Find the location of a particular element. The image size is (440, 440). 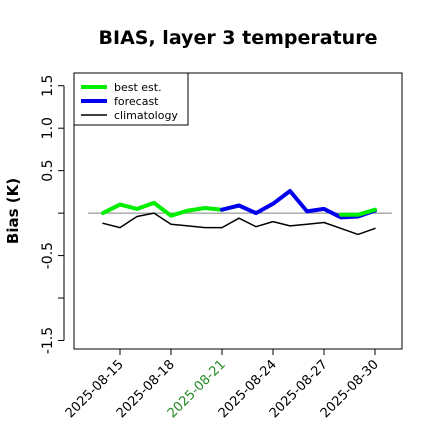

legend: best est. forecast climatology is located at coordinates (131, 99).